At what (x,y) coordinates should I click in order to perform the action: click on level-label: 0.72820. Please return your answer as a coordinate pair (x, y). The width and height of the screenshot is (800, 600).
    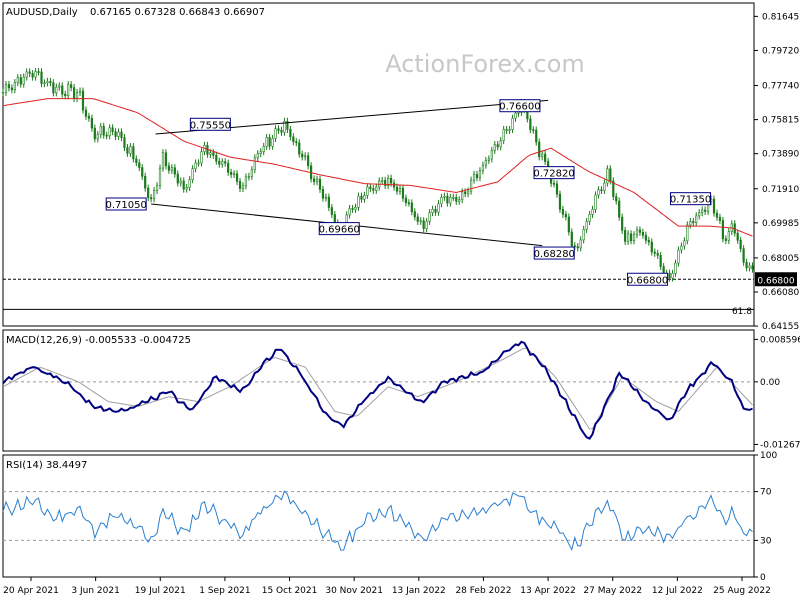
    Looking at the image, I should click on (553, 174).